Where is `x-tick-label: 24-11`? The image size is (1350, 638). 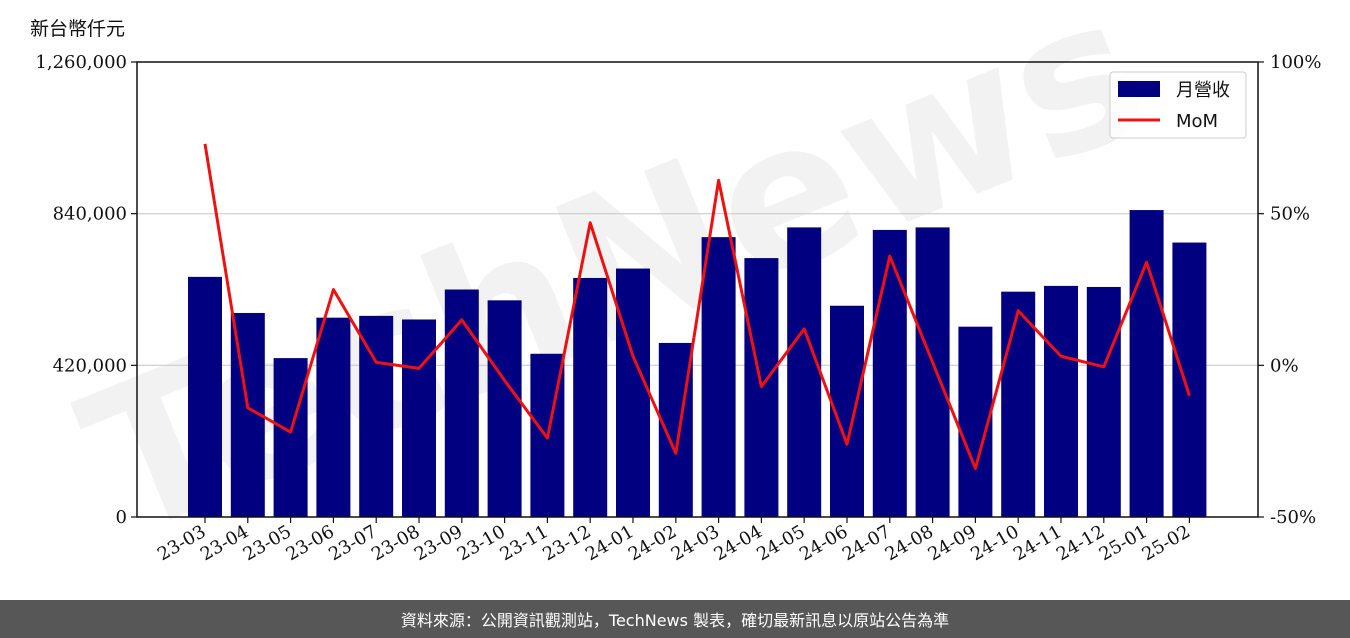 x-tick-label: 24-11 is located at coordinates (1037, 543).